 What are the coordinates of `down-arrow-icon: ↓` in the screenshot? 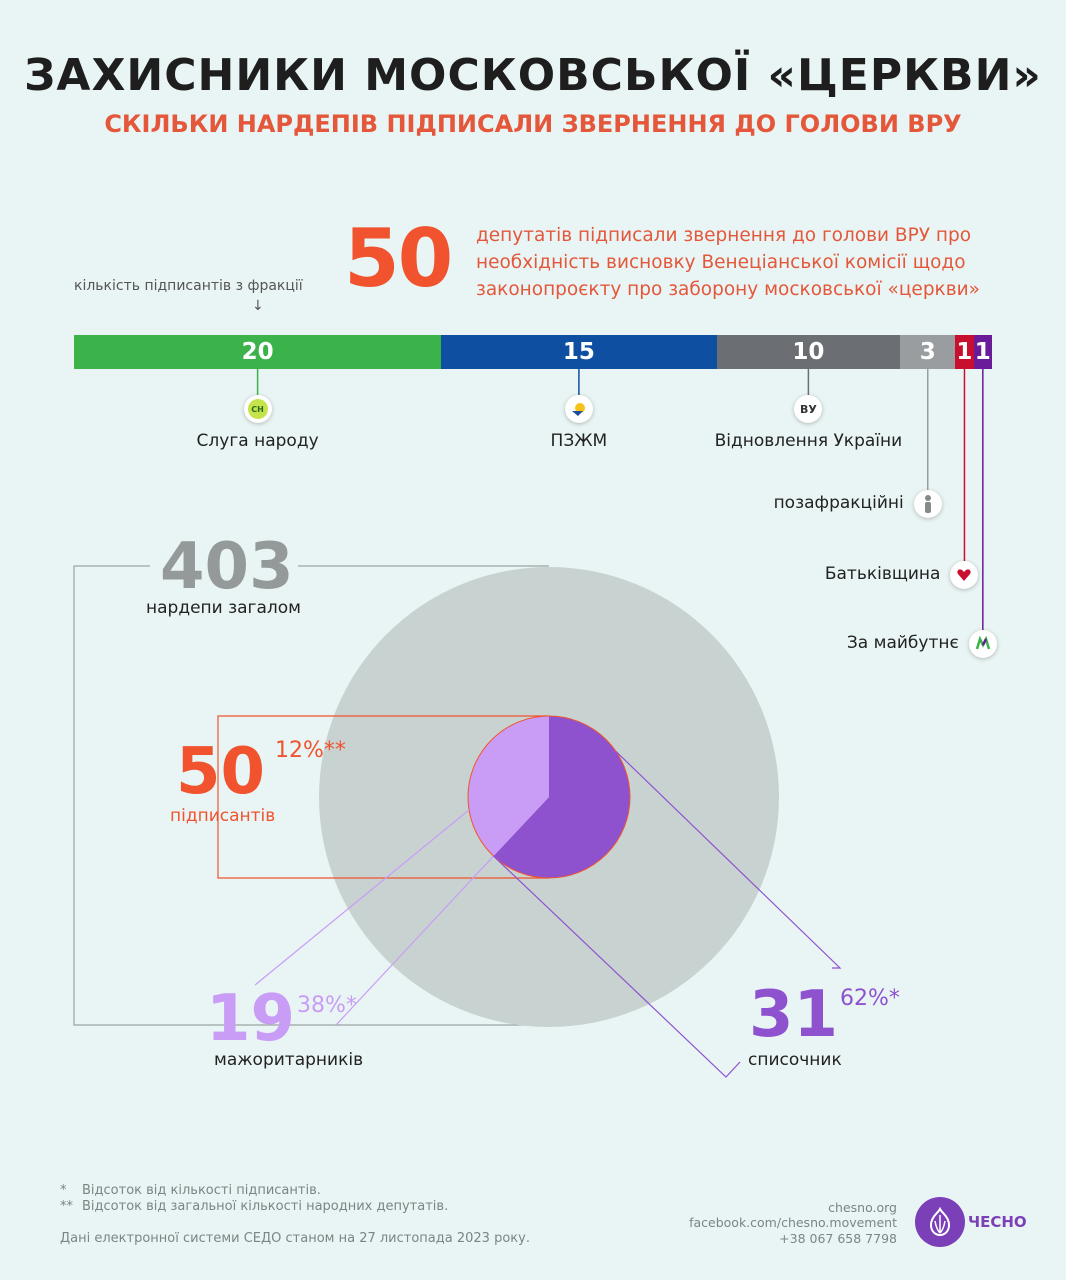 It's located at (258, 306).